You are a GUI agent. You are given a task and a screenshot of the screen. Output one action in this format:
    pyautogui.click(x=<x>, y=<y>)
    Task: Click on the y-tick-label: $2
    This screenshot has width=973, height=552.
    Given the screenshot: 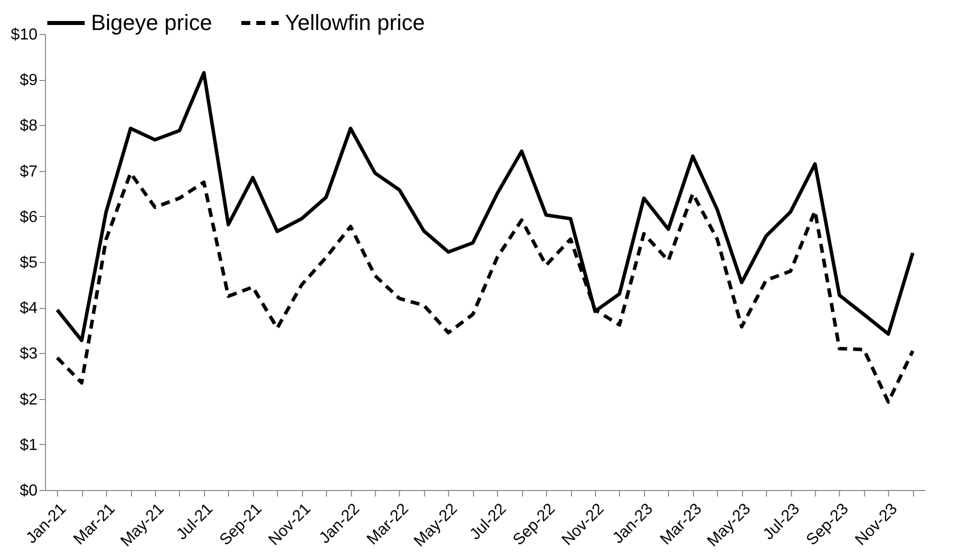 What is the action you would take?
    pyautogui.click(x=29, y=399)
    